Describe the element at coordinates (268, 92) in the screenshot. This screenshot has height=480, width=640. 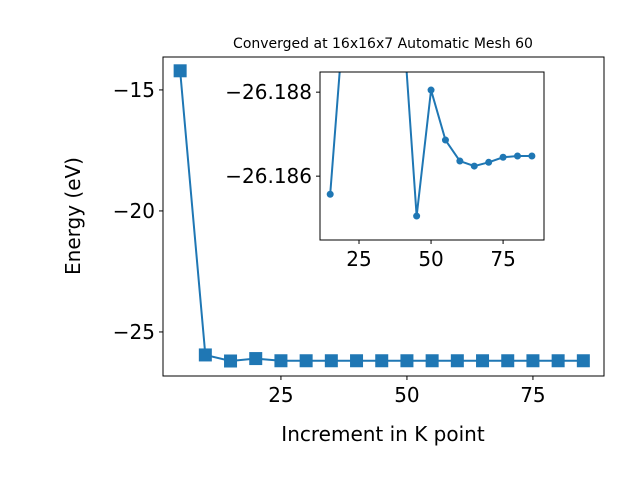
I see `y-tick-label: −26.188` at that location.